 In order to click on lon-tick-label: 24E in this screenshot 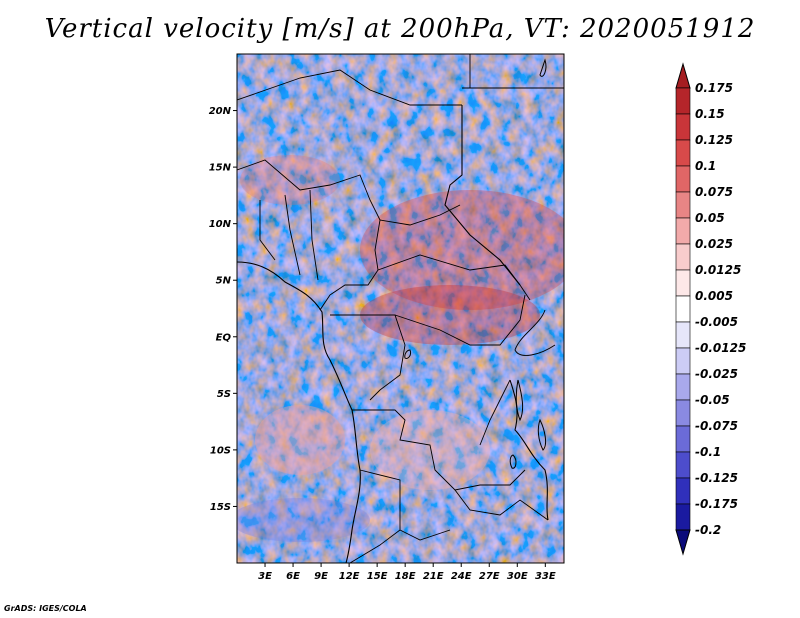, I will do `click(461, 576)`.